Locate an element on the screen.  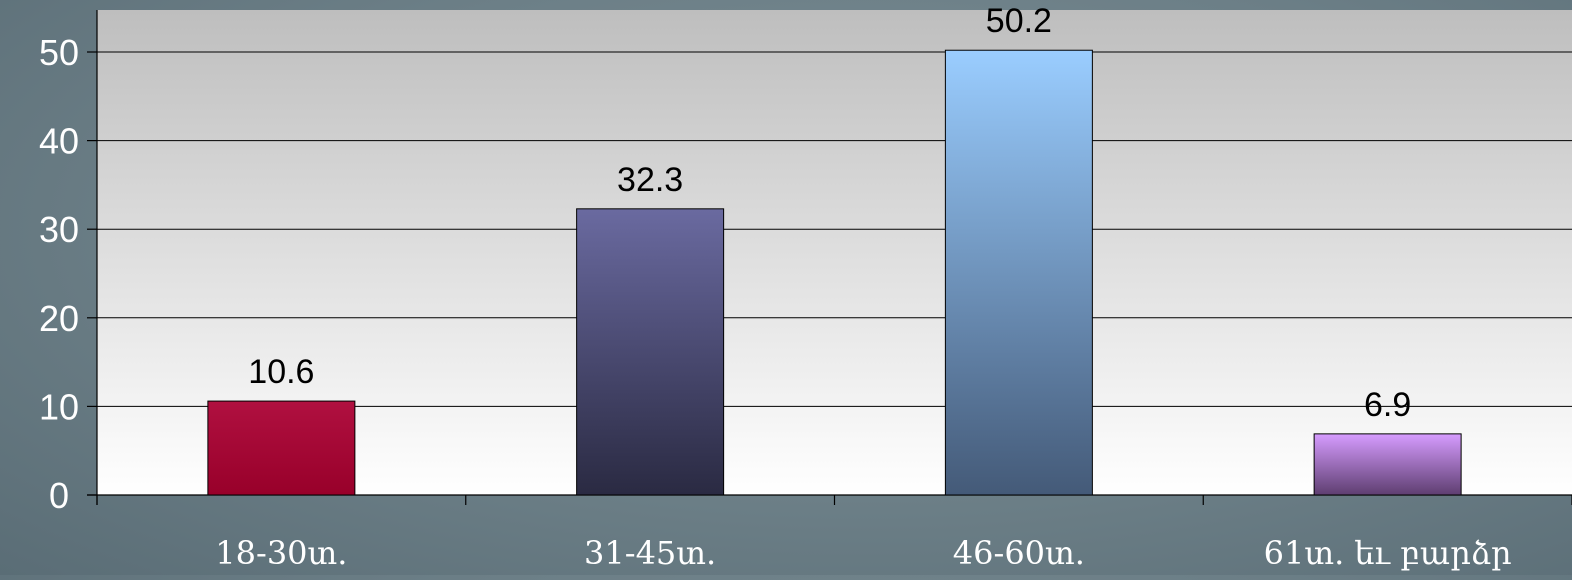
x-tick-label-3: 61տ. եւ բարձր is located at coordinates (1388, 553).